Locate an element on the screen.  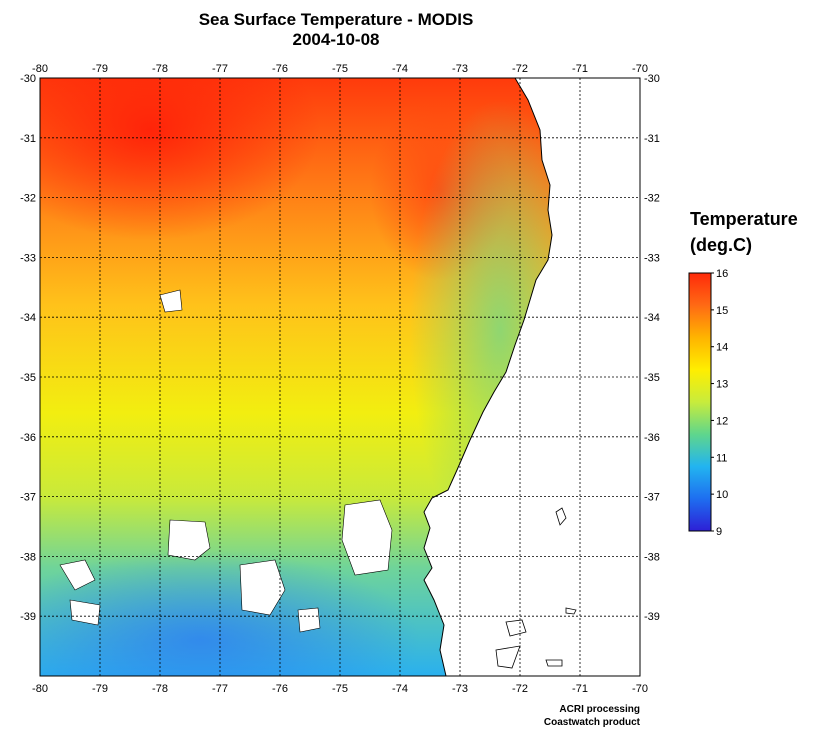
legend-title-line1: Temperature is located at coordinates (744, 219).